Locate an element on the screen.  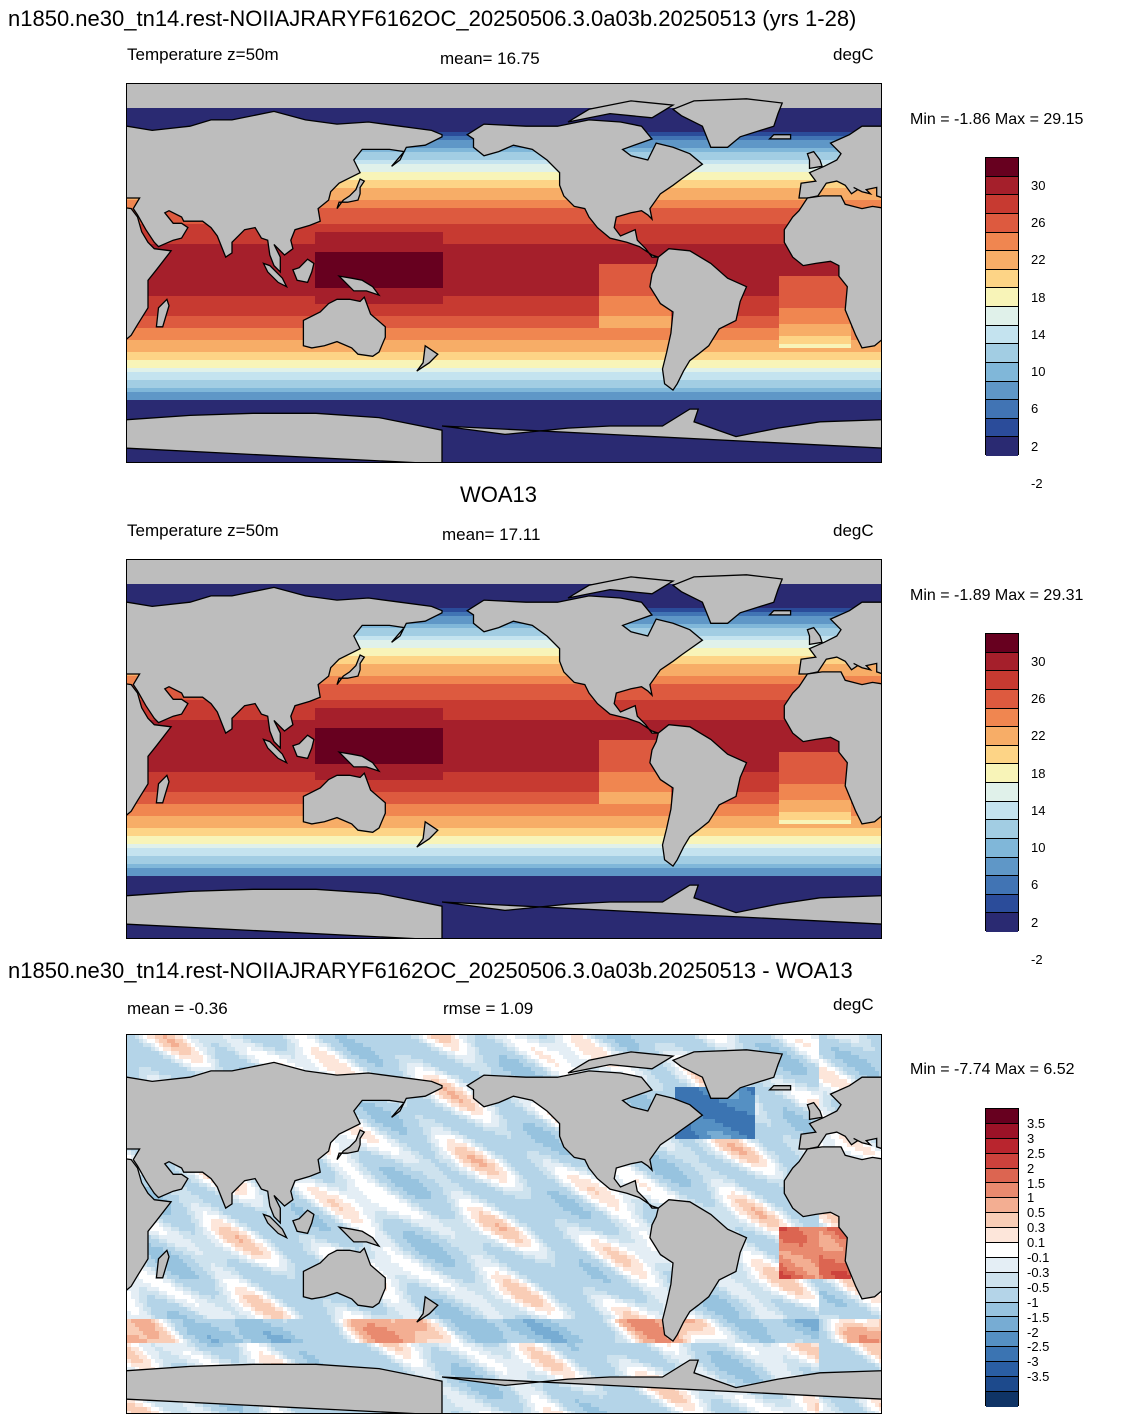
colorbar-tick-label: 0.5 is located at coordinates (1036, 1212).